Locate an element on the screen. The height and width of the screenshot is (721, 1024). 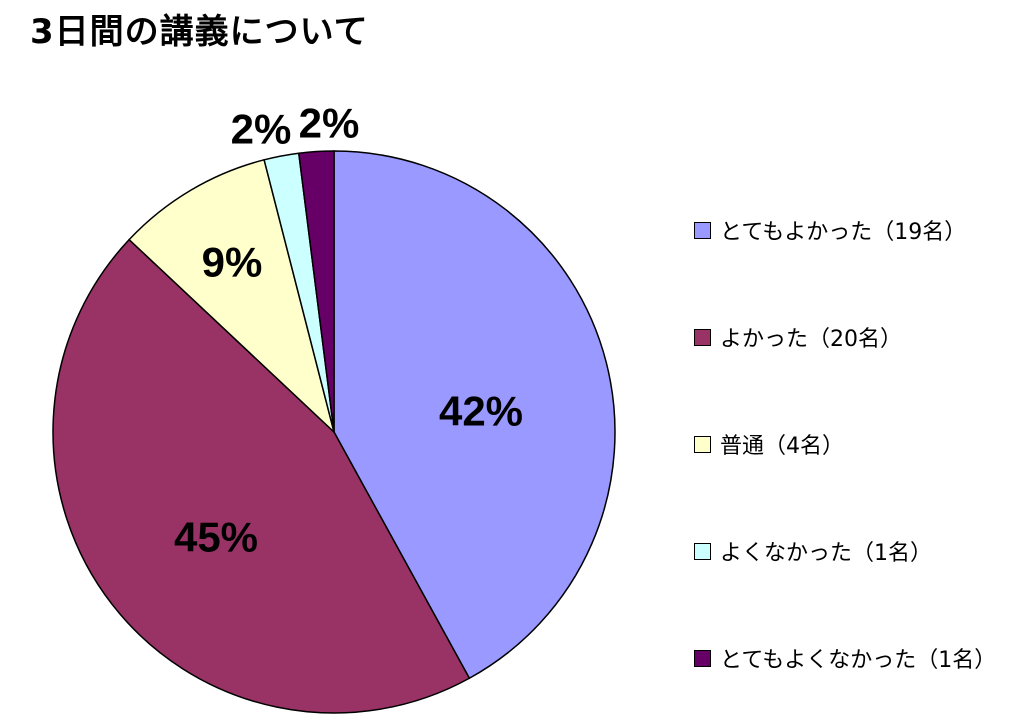
legend-item-not-good: よくなかった（1名） is located at coordinates (845, 552).